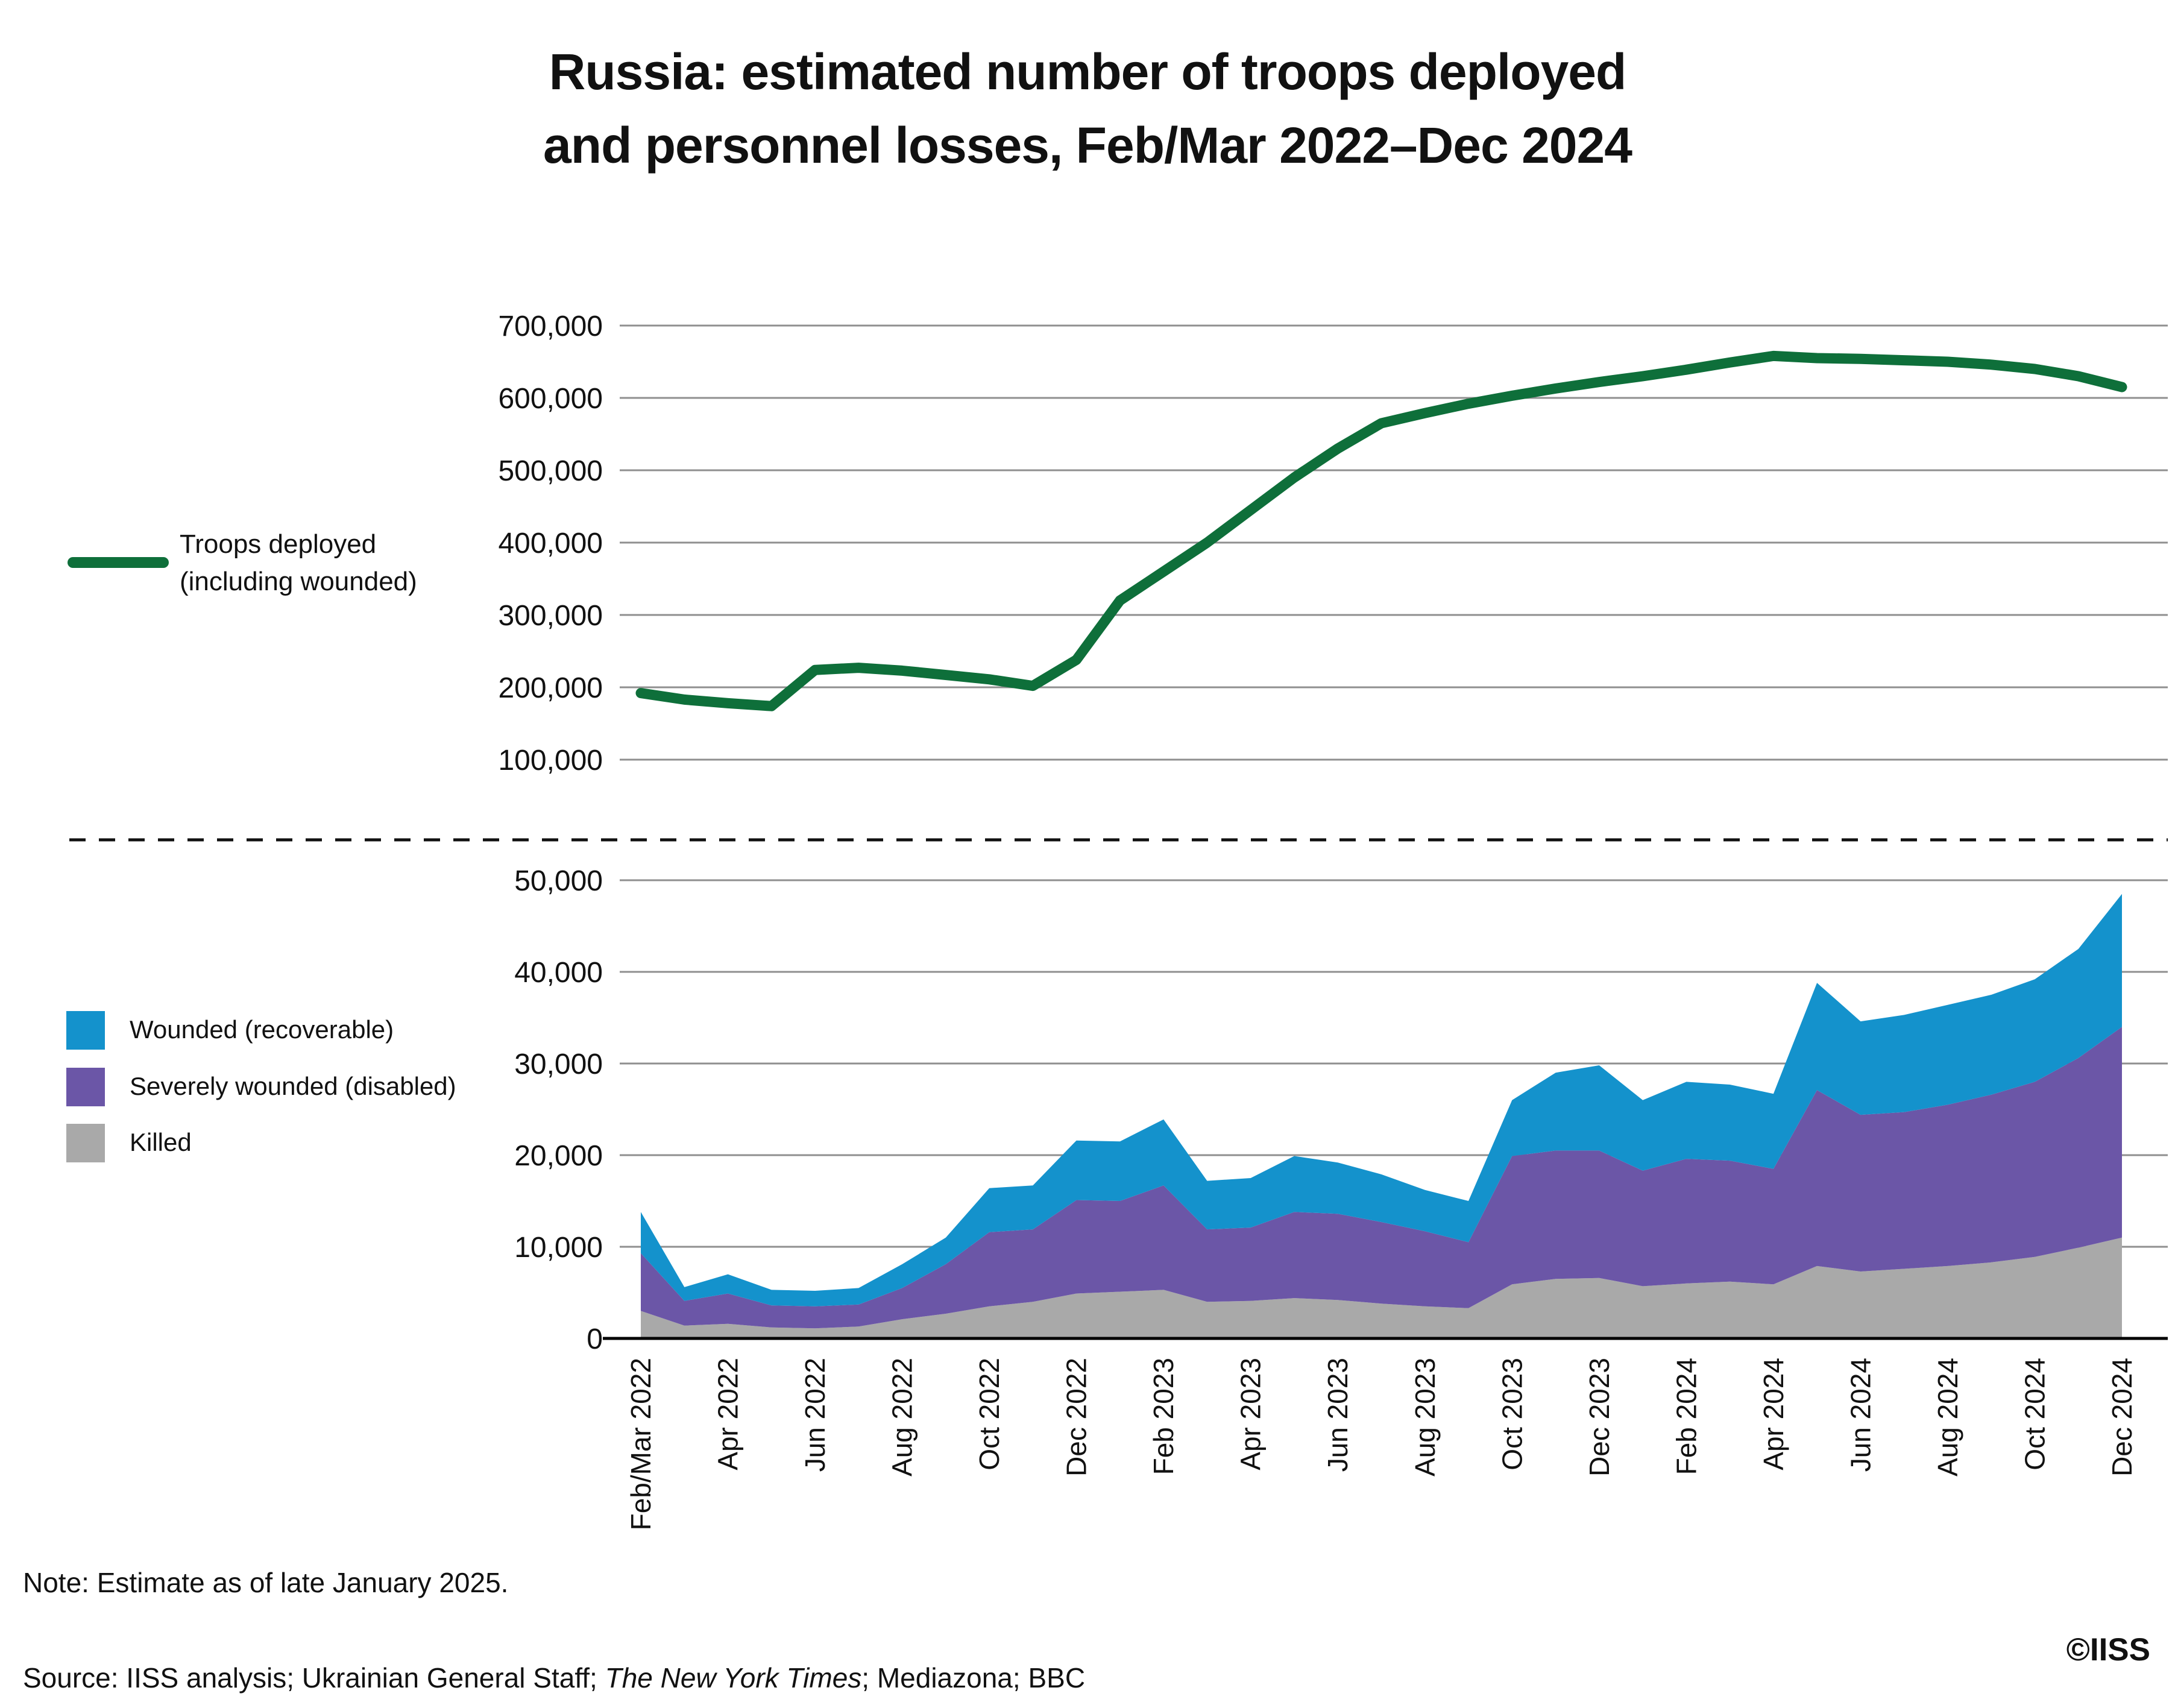 This screenshot has height=1708, width=2175. What do you see at coordinates (1381, 1287) in the screenshot?
I see `area-killed` at bounding box center [1381, 1287].